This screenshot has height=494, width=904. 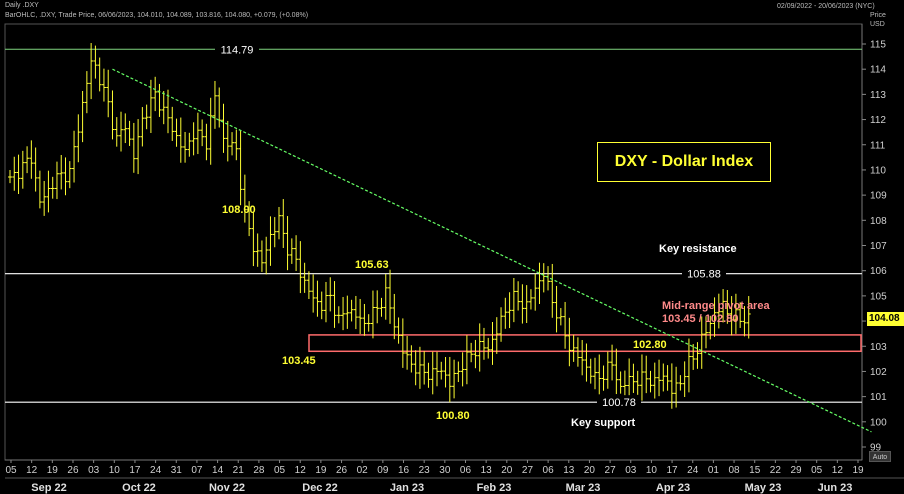 I want to click on date-tick-label: 07, so click(x=197, y=470).